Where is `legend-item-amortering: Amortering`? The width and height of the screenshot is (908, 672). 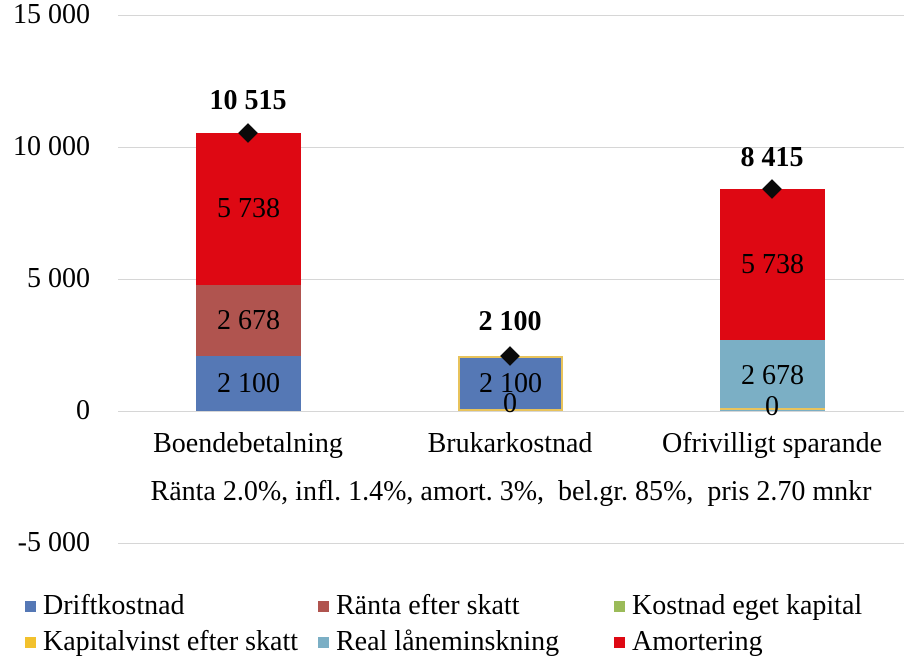
legend-item-amortering: Amortering is located at coordinates (749, 642).